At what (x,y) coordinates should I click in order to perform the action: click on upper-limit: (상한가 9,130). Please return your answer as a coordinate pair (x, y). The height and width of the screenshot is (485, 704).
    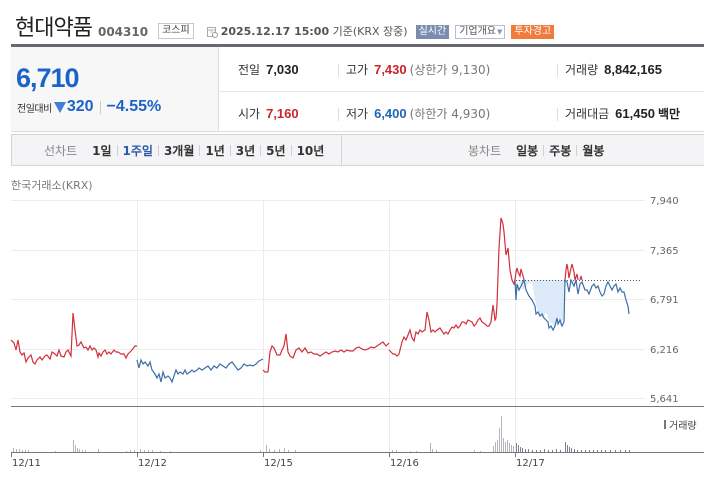
    Looking at the image, I should click on (450, 70).